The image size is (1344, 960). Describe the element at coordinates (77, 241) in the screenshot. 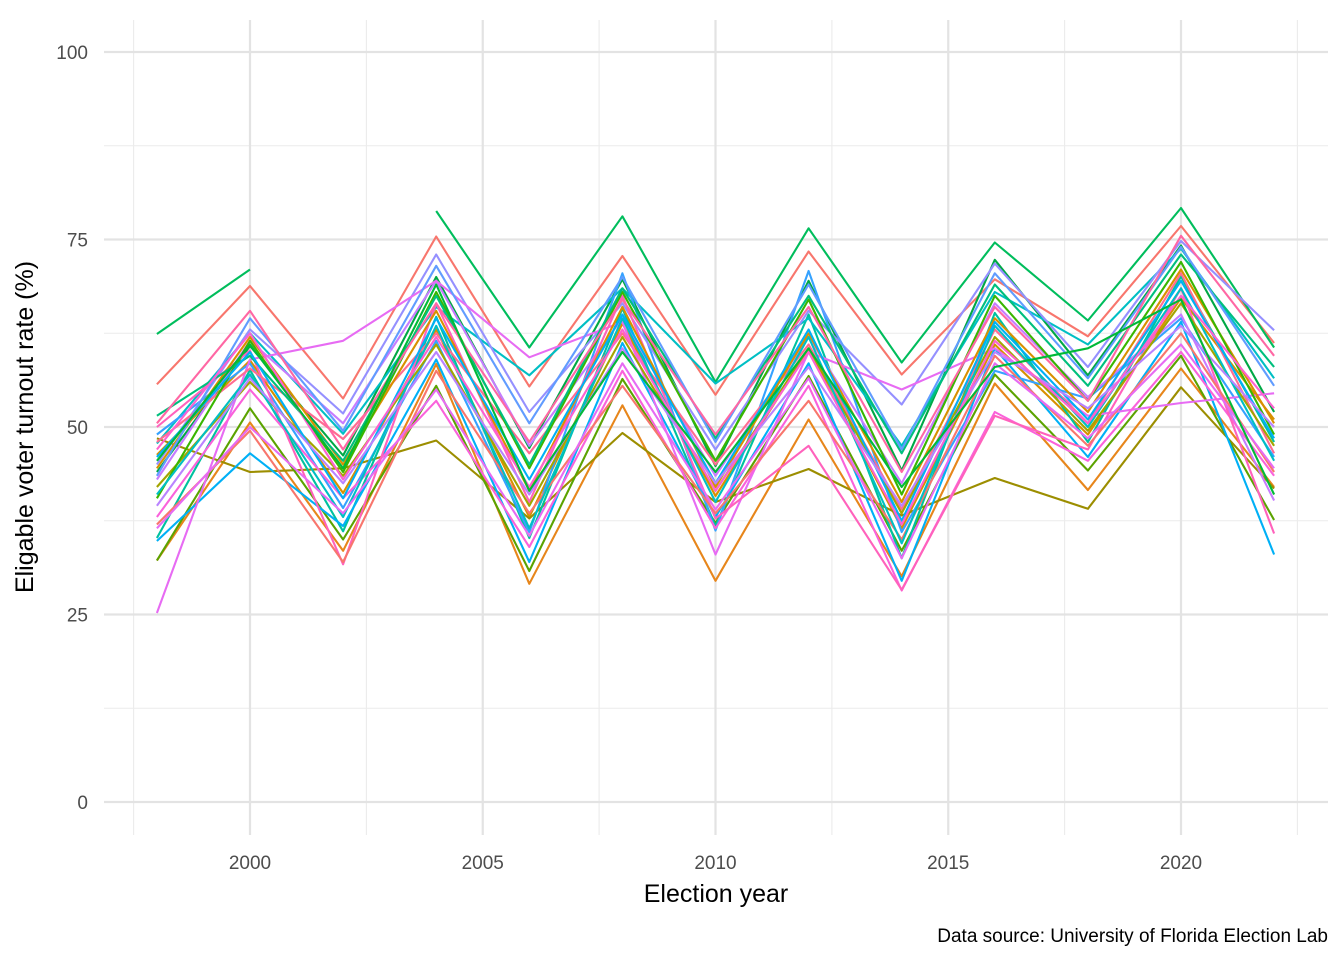

I see `y-tick-label: 75` at that location.